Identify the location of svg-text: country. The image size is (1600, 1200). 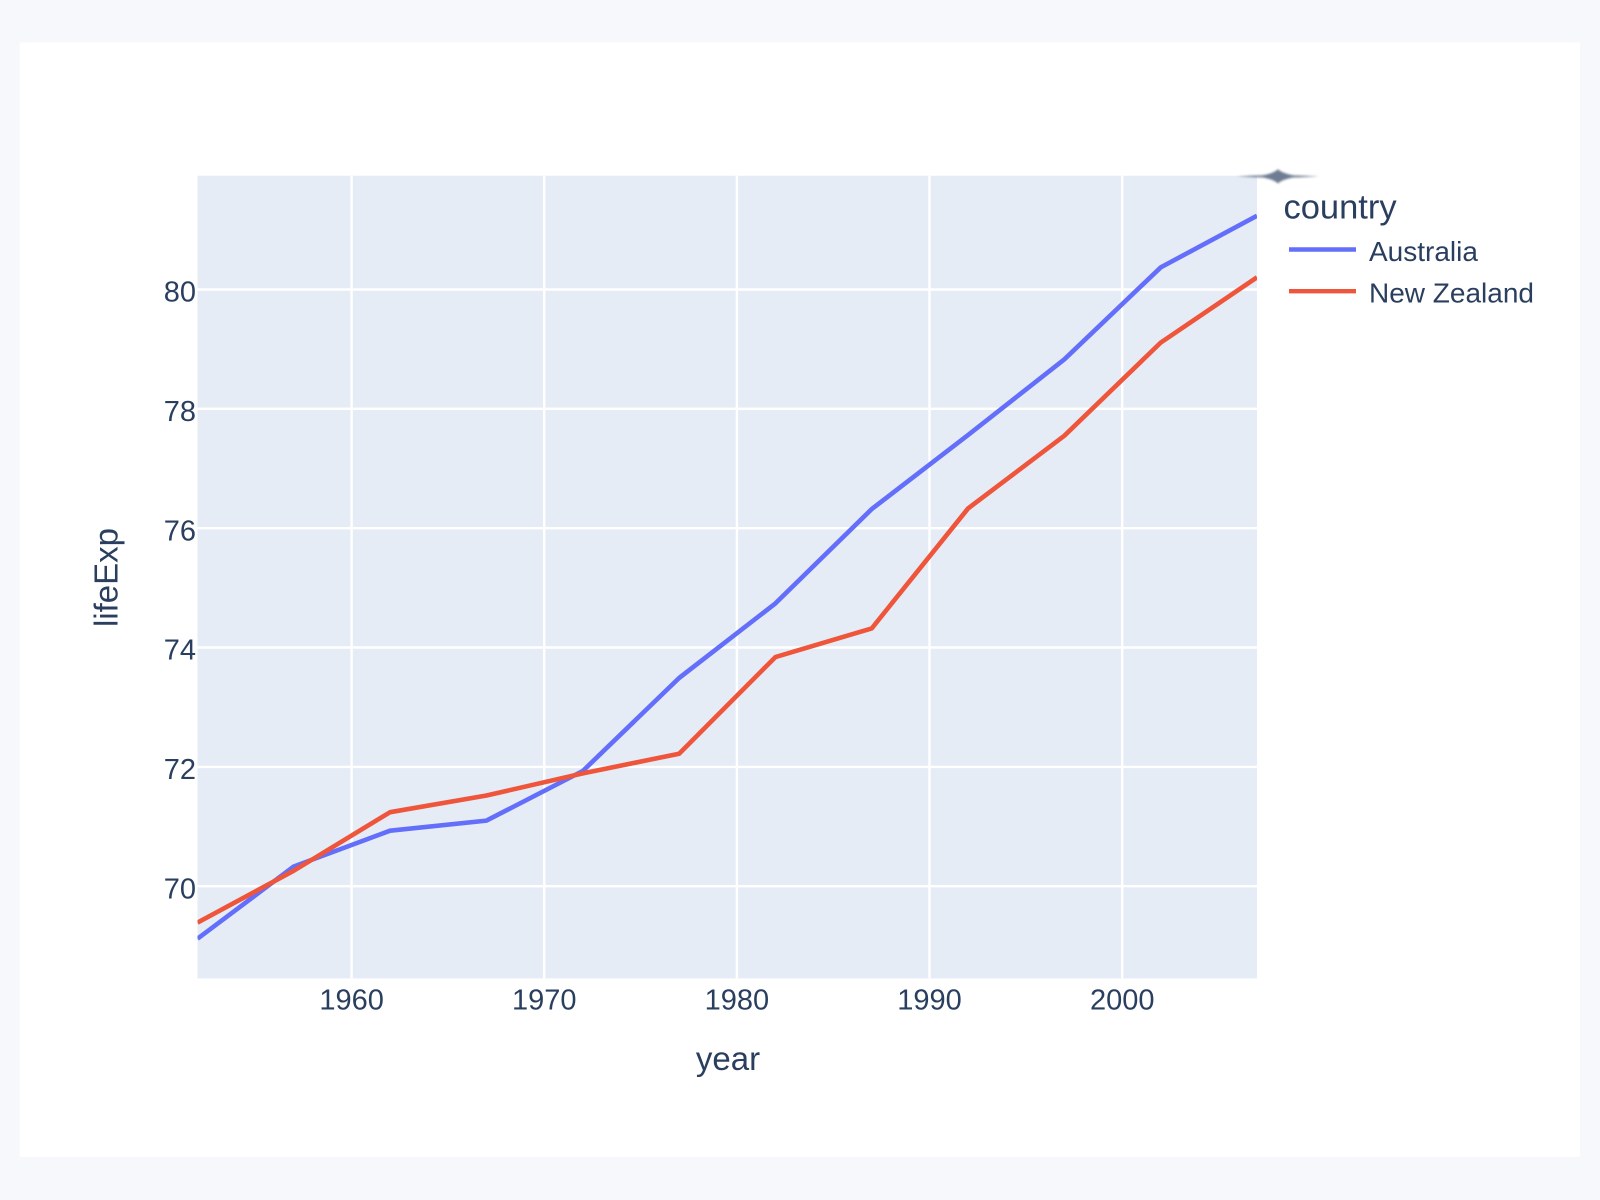
(1341, 208).